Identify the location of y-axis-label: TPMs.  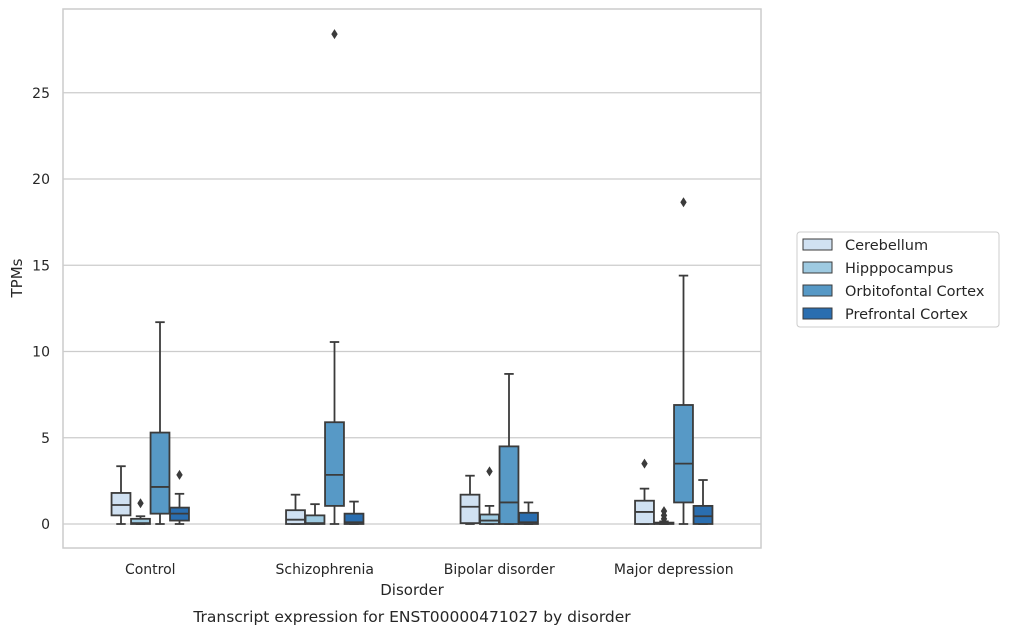
(17, 278).